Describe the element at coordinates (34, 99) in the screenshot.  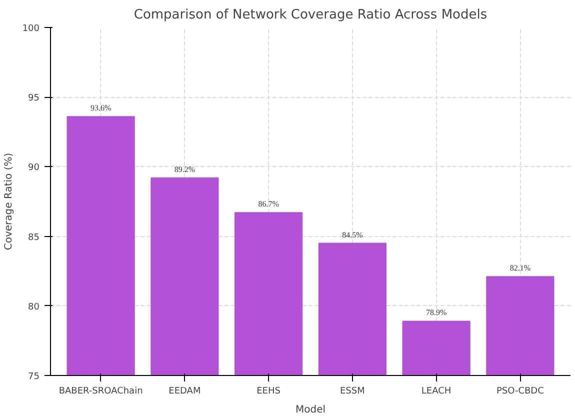
I see `y-tick-label: 95` at that location.